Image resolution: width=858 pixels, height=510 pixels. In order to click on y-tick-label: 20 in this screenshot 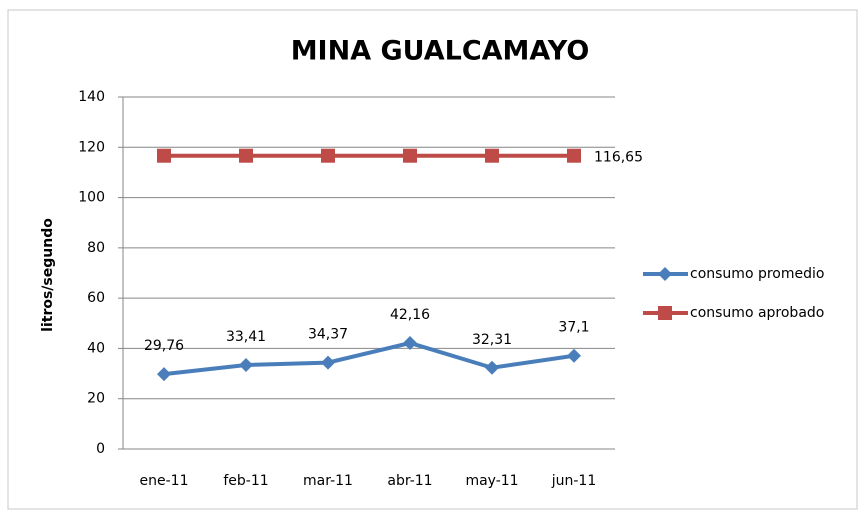, I will do `click(96, 399)`.